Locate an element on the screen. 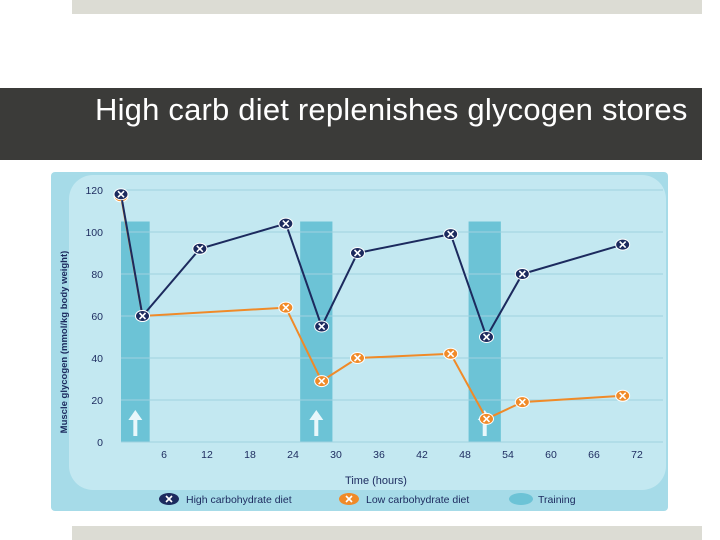 This screenshot has height=540, width=720. x-tick-label: 18 is located at coordinates (250, 455).